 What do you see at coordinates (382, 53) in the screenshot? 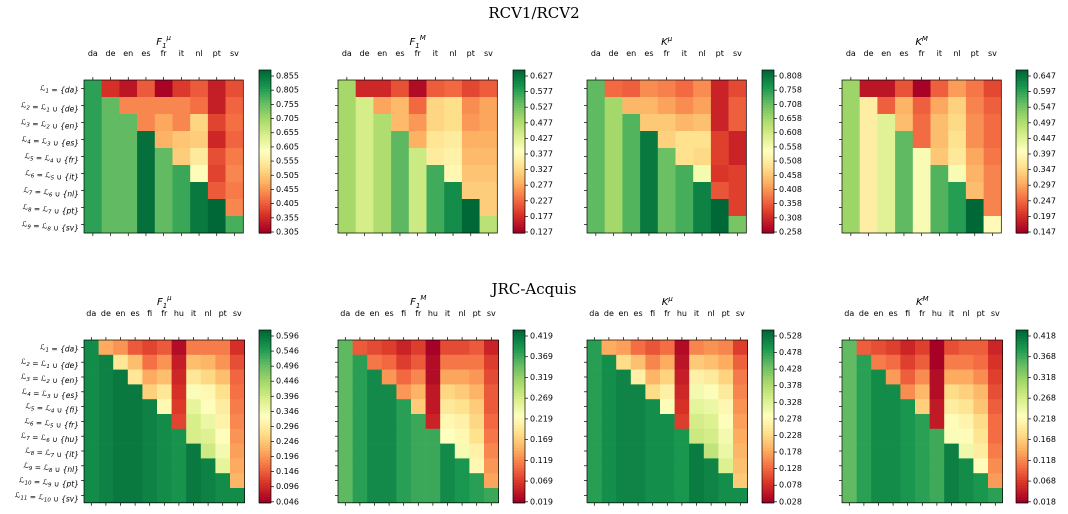
I see `column-label-en: en` at bounding box center [382, 53].